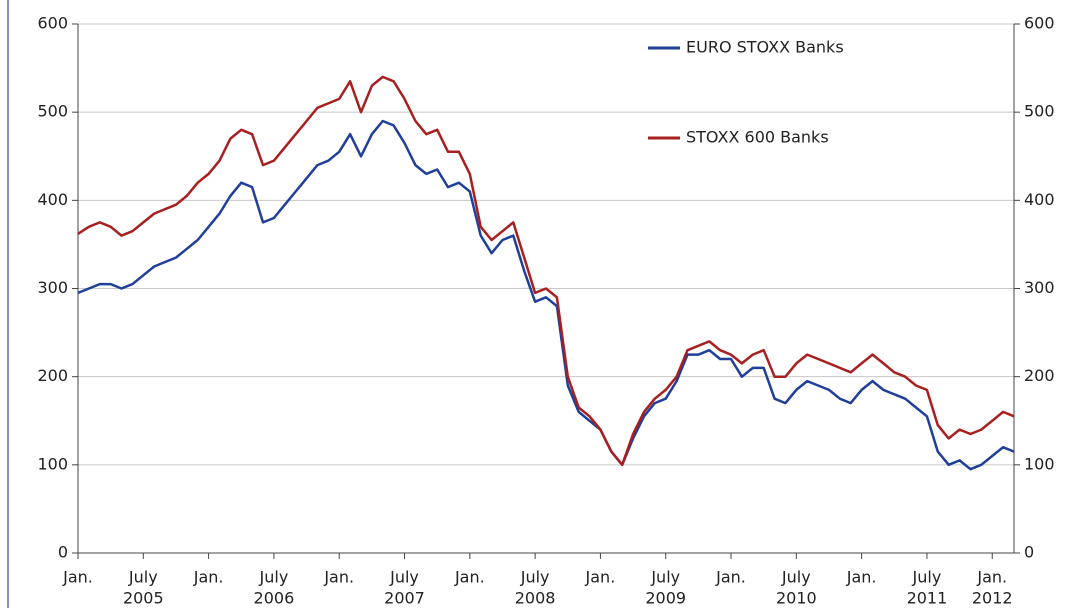 Image resolution: width=1066 pixels, height=608 pixels. What do you see at coordinates (757, 137) in the screenshot?
I see `legend-label: STOXX 600 Banks` at bounding box center [757, 137].